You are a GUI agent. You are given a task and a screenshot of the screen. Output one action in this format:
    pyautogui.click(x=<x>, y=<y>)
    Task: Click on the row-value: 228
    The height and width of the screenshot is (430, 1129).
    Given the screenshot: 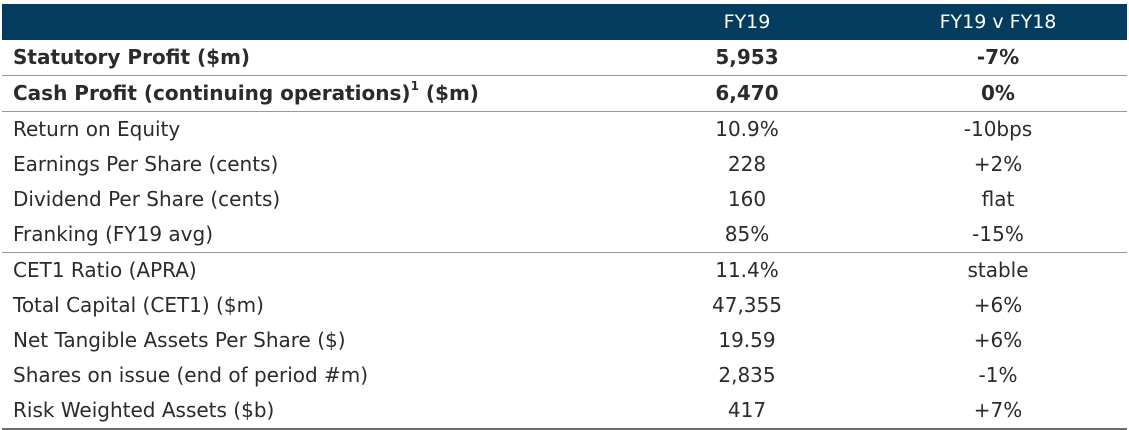 What is the action you would take?
    pyautogui.click(x=747, y=164)
    